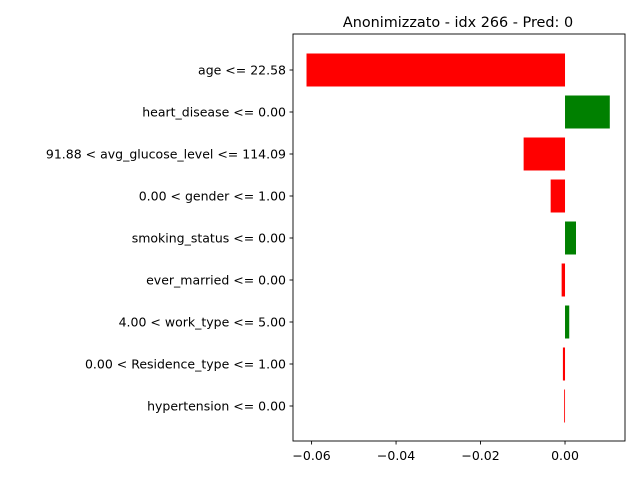  Describe the element at coordinates (216, 280) in the screenshot. I see `y-tick-label: ever_married <= 0.00` at that location.